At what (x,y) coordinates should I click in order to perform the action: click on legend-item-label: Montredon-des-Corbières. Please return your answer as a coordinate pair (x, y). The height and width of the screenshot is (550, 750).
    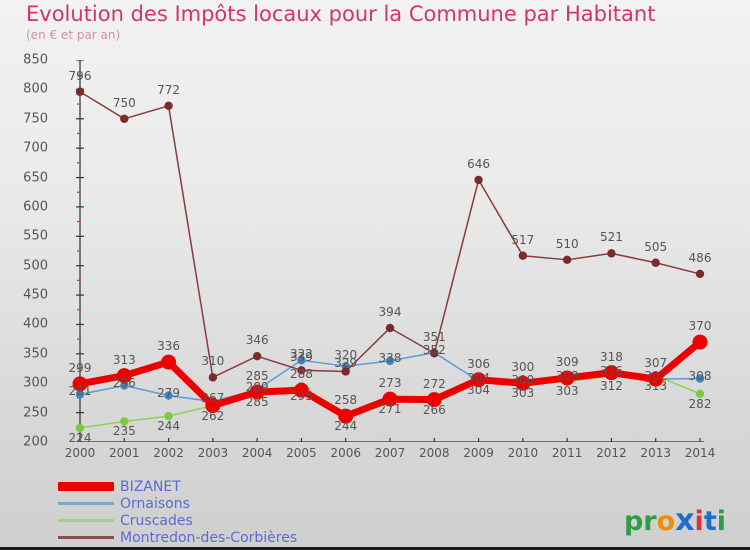
    Looking at the image, I should click on (209, 537).